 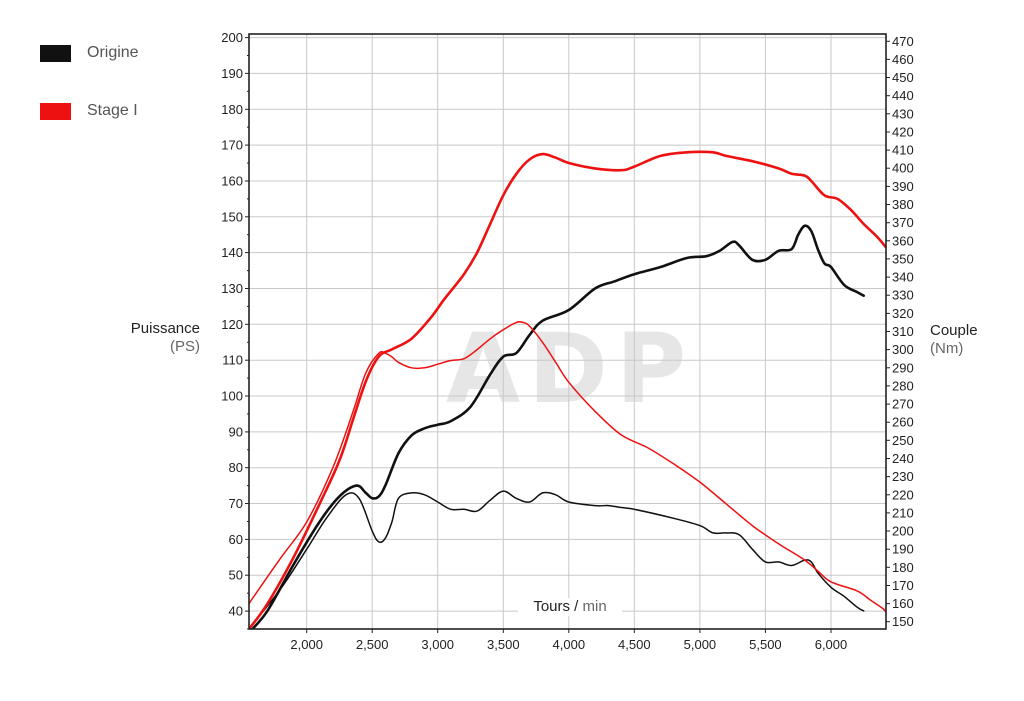 I want to click on x-tick-label: 5,500, so click(x=765, y=644).